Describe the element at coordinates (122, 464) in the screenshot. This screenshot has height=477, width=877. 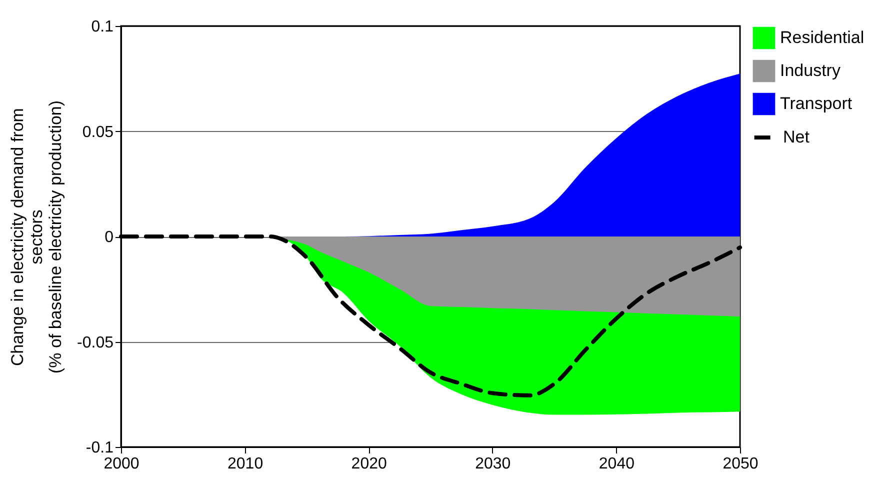
I see `x-tick-label: 2000` at that location.